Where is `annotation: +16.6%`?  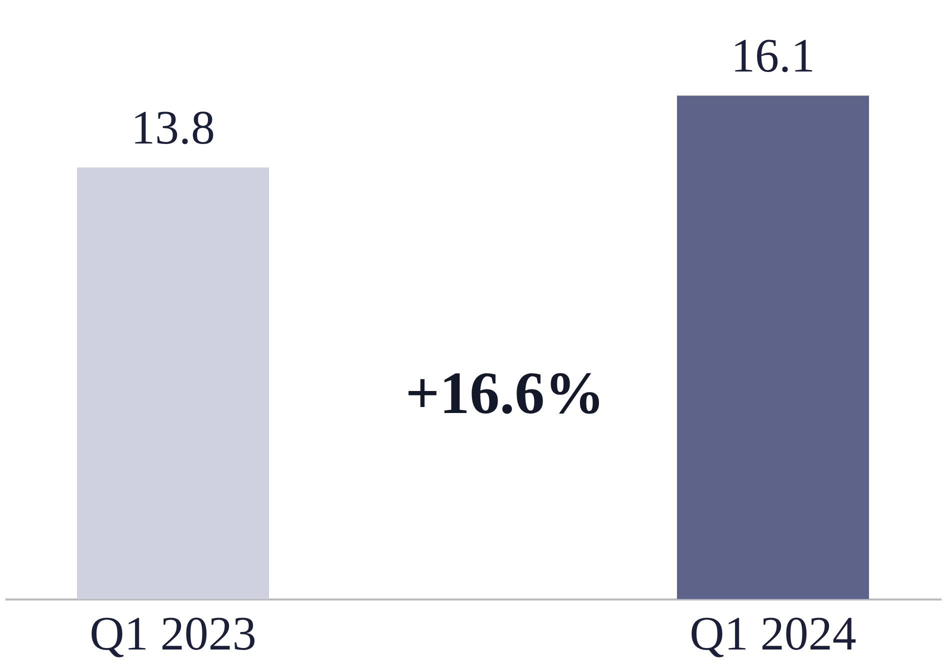 annotation: +16.6% is located at coordinates (505, 393).